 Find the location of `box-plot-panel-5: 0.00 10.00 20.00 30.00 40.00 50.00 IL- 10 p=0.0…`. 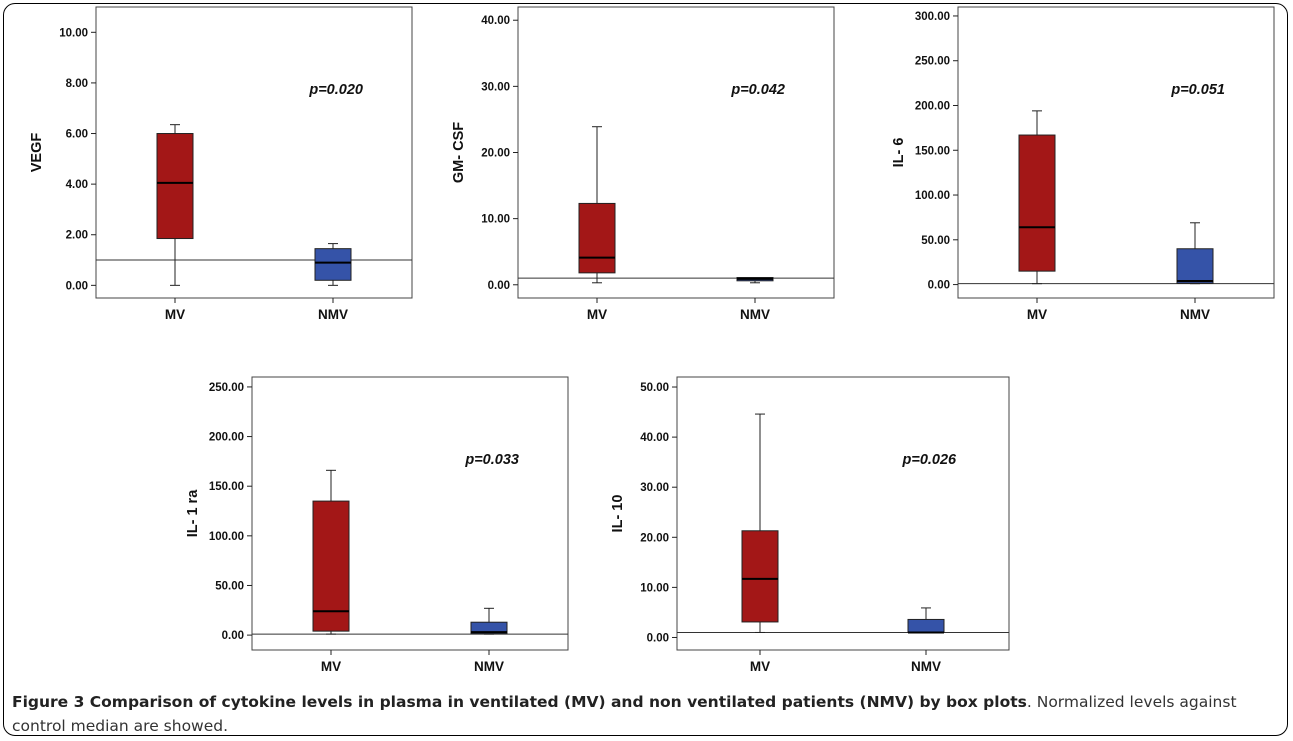

box-plot-panel-5: 0.00 10.00 20.00 30.00 40.00 50.00 IL- 10 p=0.0… is located at coordinates (810, 525).